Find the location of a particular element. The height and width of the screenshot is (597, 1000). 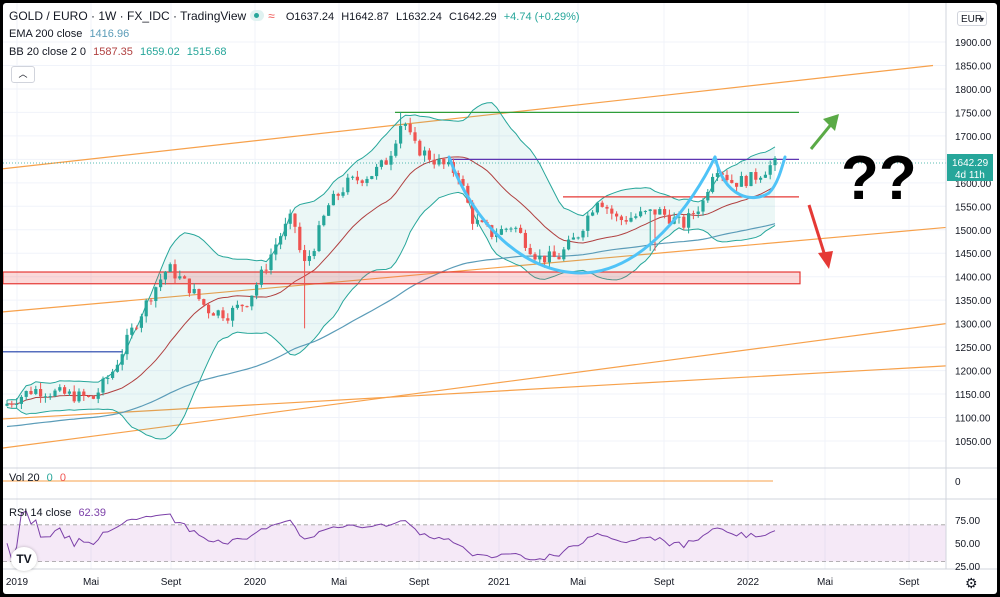

bb-lower-value: 1515.68 is located at coordinates (206, 52).